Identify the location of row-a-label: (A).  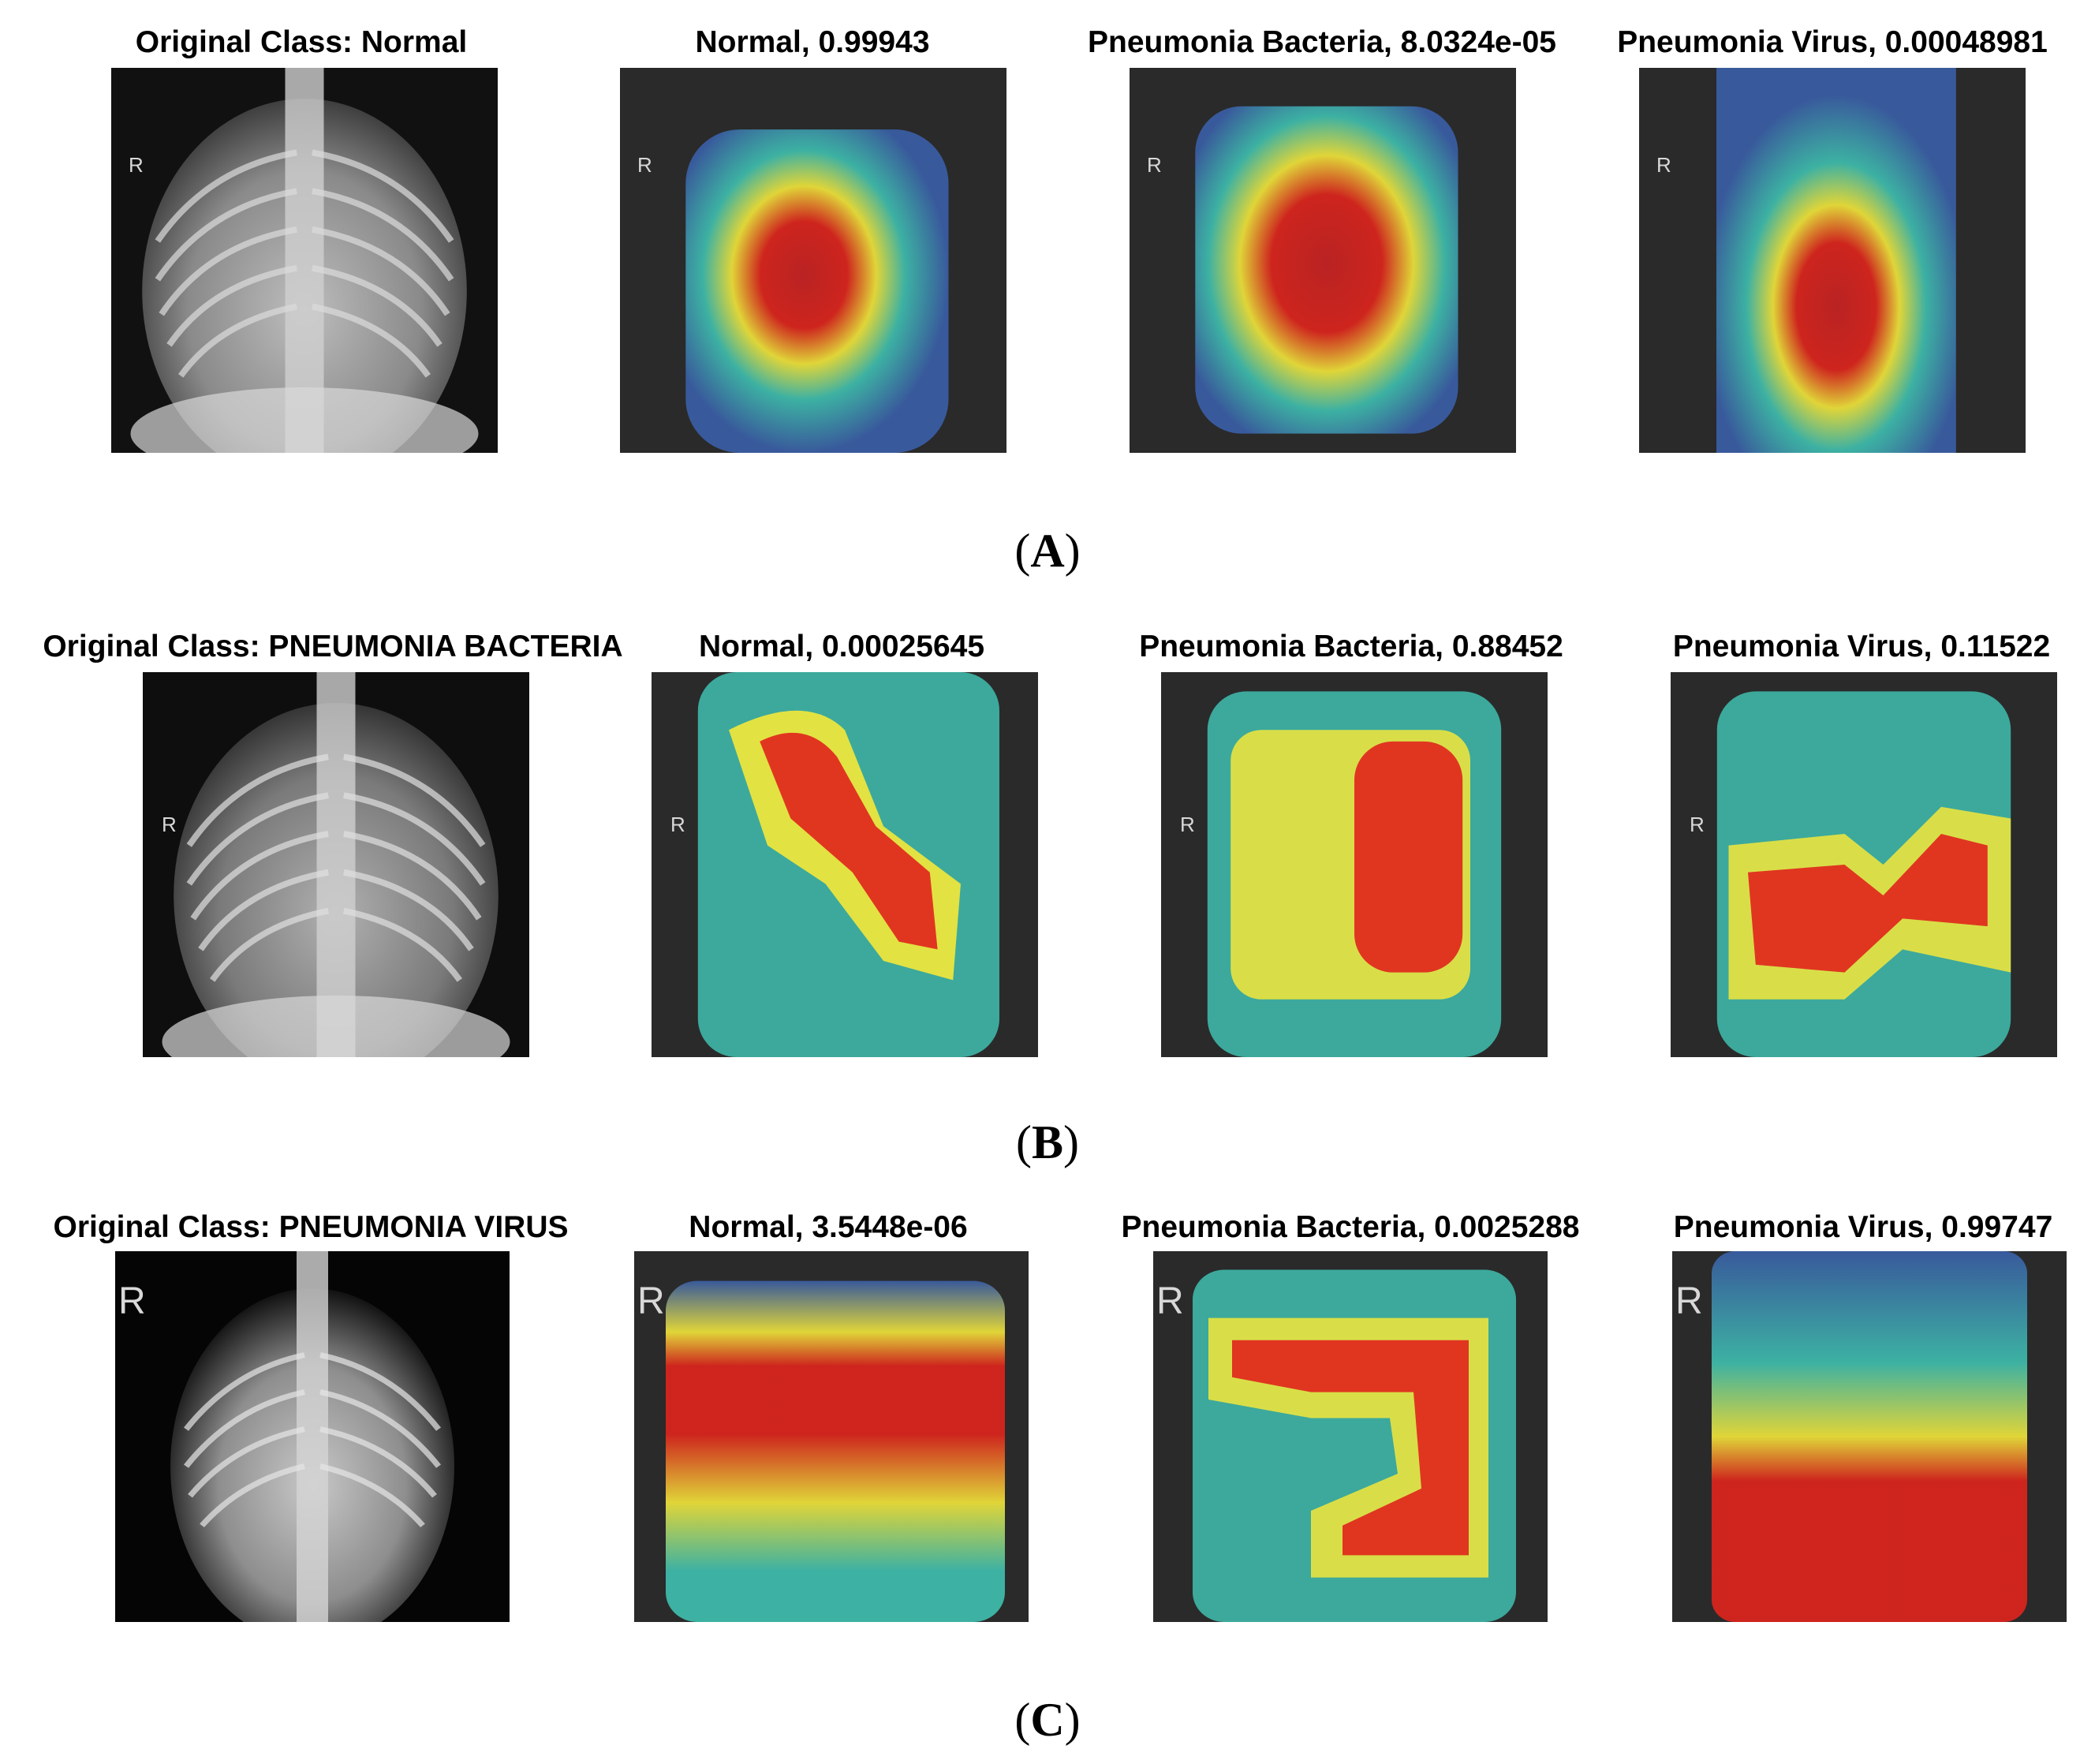
(1047, 551).